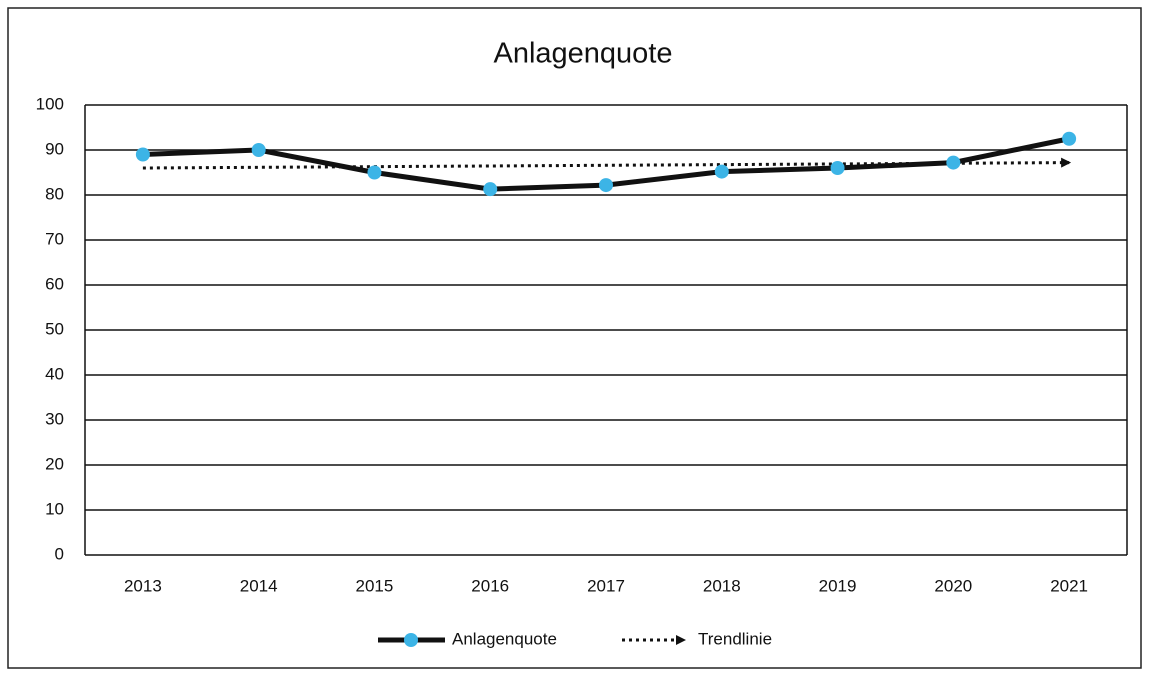 This screenshot has height=679, width=1150. I want to click on y-tick-label: 30, so click(54, 418).